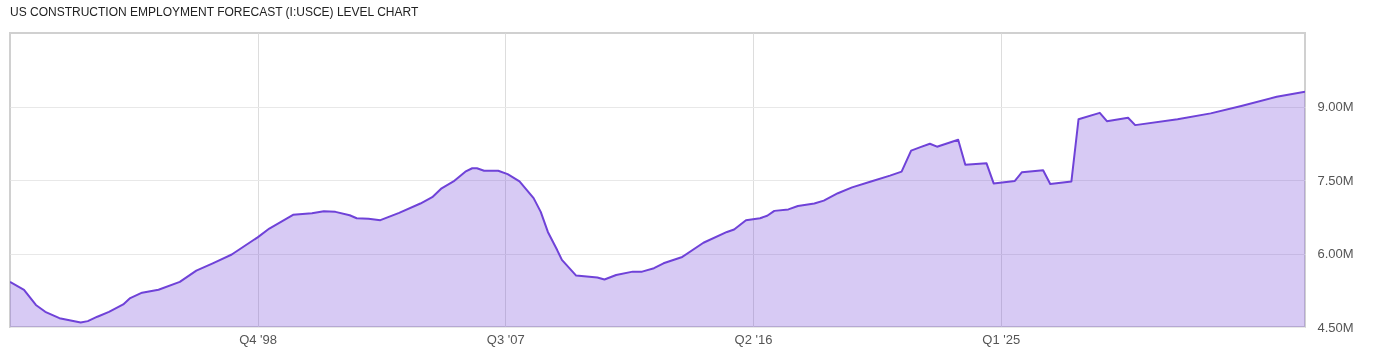 The width and height of the screenshot is (1400, 357). I want to click on chart-title: US CONSTRUCTION EMPLOYMENT FORECAST (I:USCE) LEVEL CHART, so click(214, 12).